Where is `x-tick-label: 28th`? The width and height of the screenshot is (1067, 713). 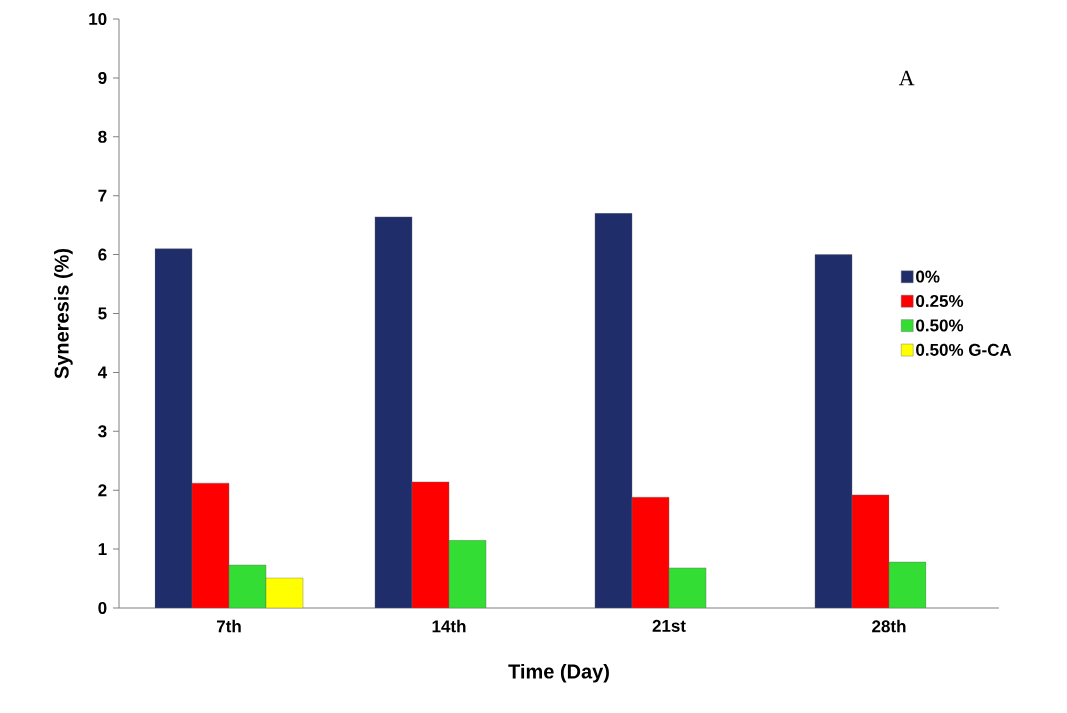
x-tick-label: 28th is located at coordinates (889, 626).